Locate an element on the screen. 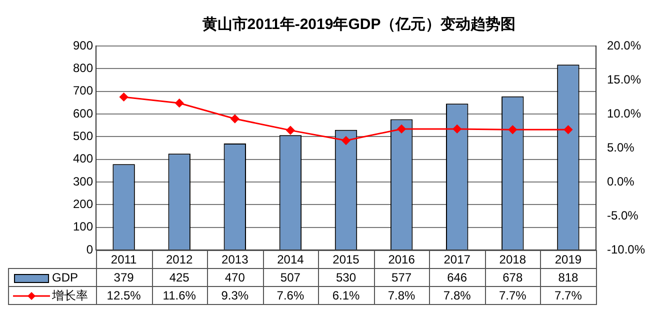  y-tick-label: 400 is located at coordinates (83, 159).